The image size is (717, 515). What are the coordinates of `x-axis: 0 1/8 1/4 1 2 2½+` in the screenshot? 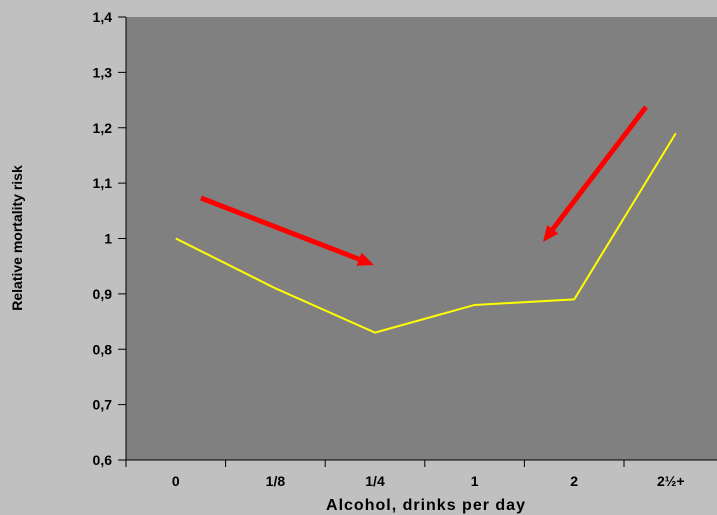 It's located at (421, 474).